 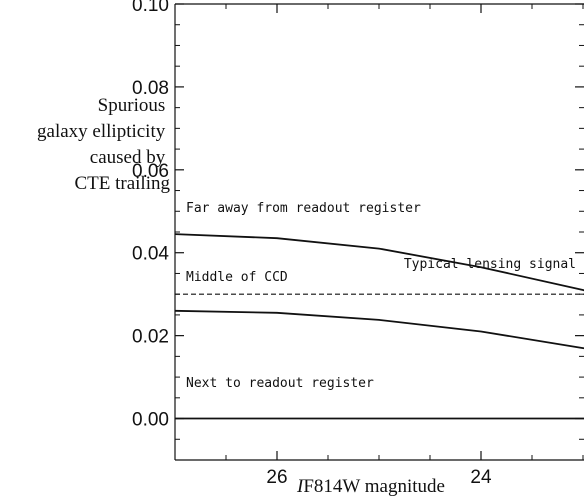 I want to click on y-axis-label-line: Spurious, so click(x=132, y=105).